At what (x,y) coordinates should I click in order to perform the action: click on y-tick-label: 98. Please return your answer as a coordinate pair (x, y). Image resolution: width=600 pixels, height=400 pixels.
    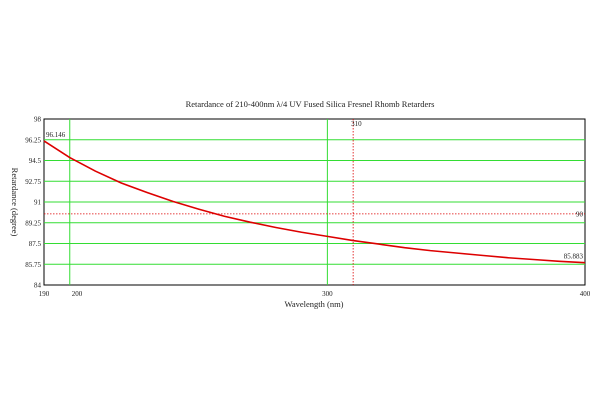
    Looking at the image, I should click on (38, 120).